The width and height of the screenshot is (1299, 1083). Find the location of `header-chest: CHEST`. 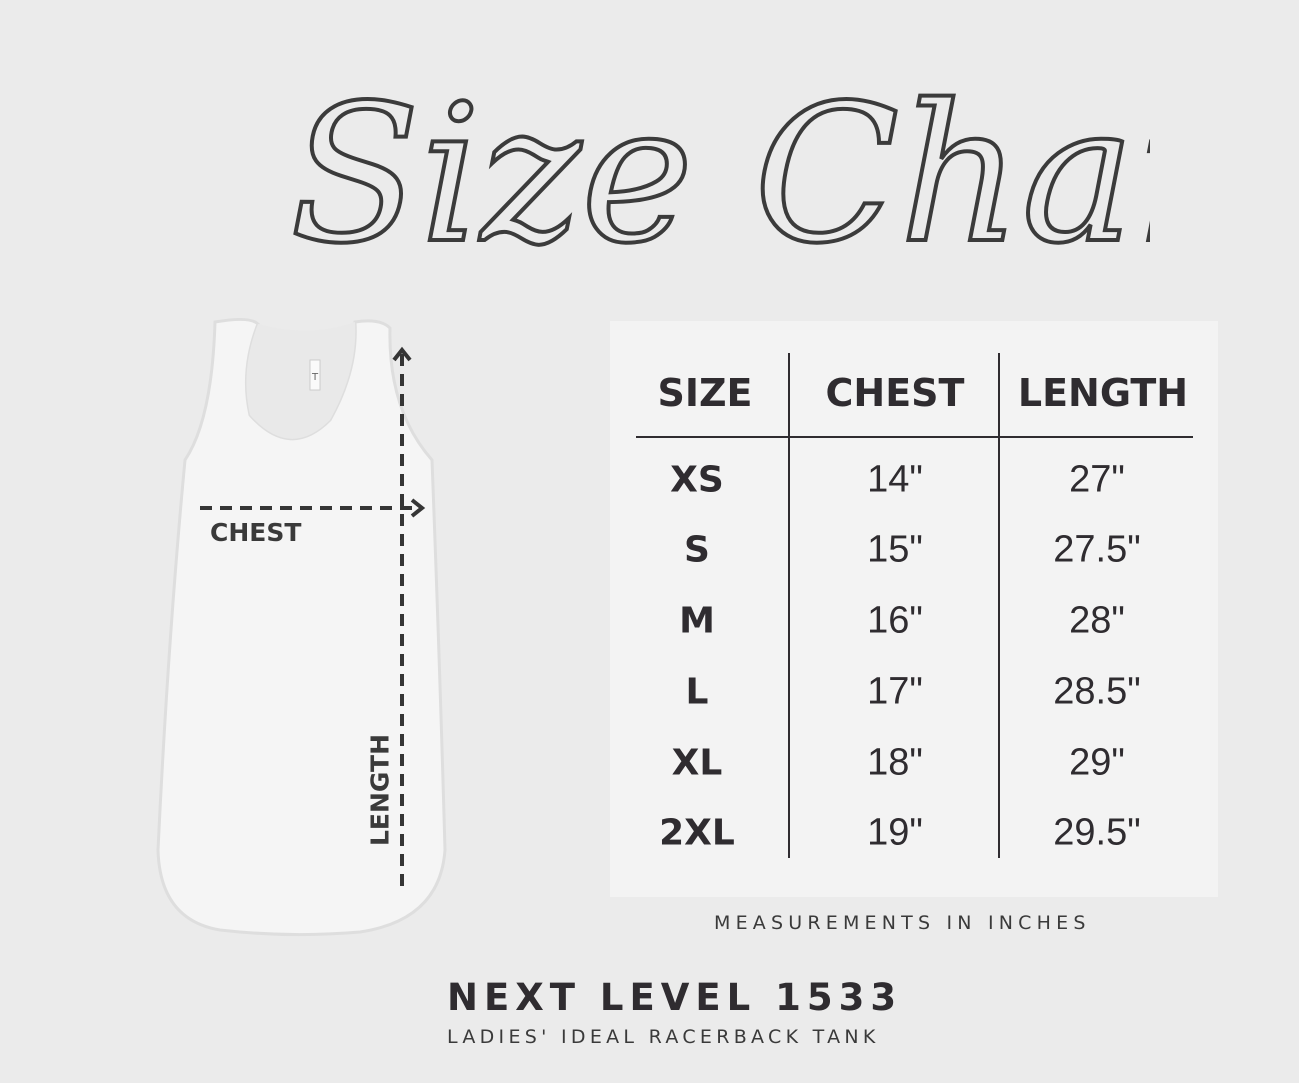

header-chest: CHEST is located at coordinates (895, 393).